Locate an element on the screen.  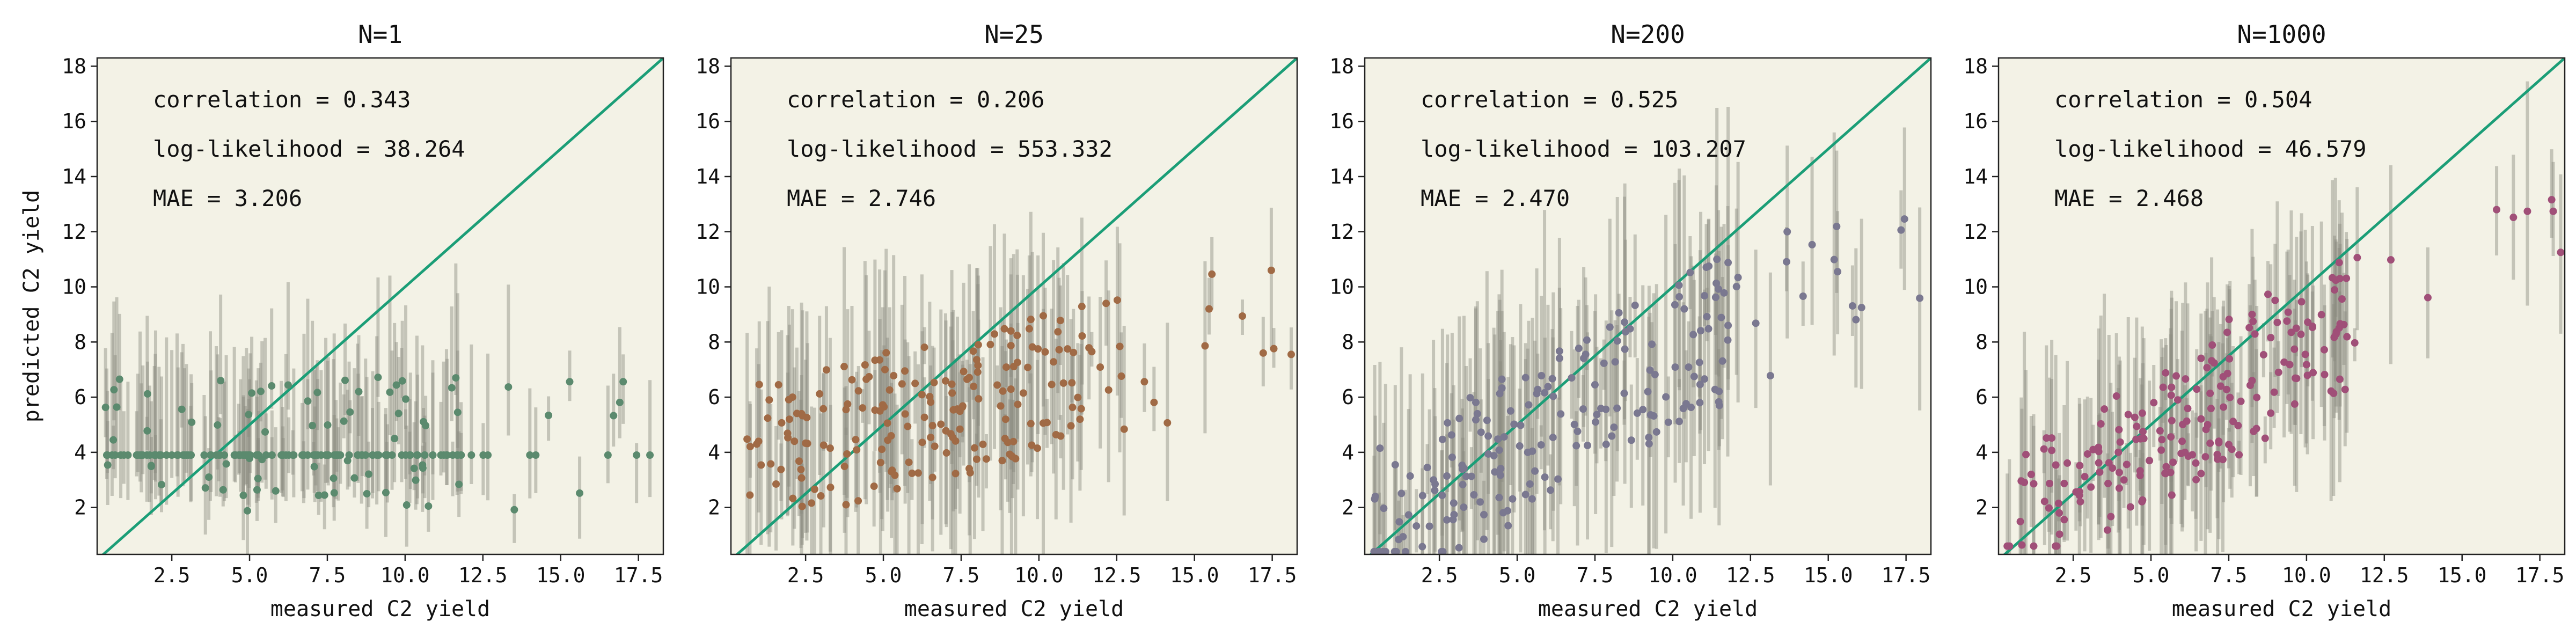
stat-annotation: correlation = 0.343 is located at coordinates (282, 99).